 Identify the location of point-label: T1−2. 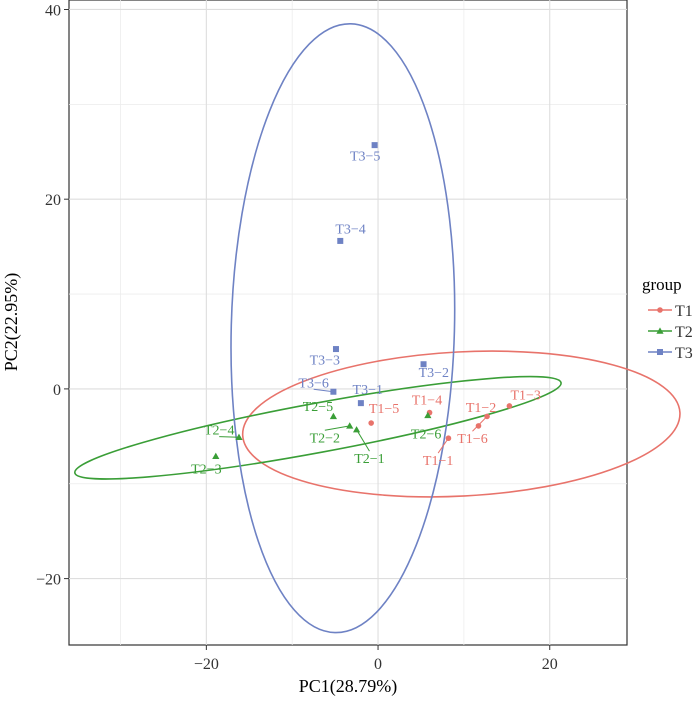
(481, 408).